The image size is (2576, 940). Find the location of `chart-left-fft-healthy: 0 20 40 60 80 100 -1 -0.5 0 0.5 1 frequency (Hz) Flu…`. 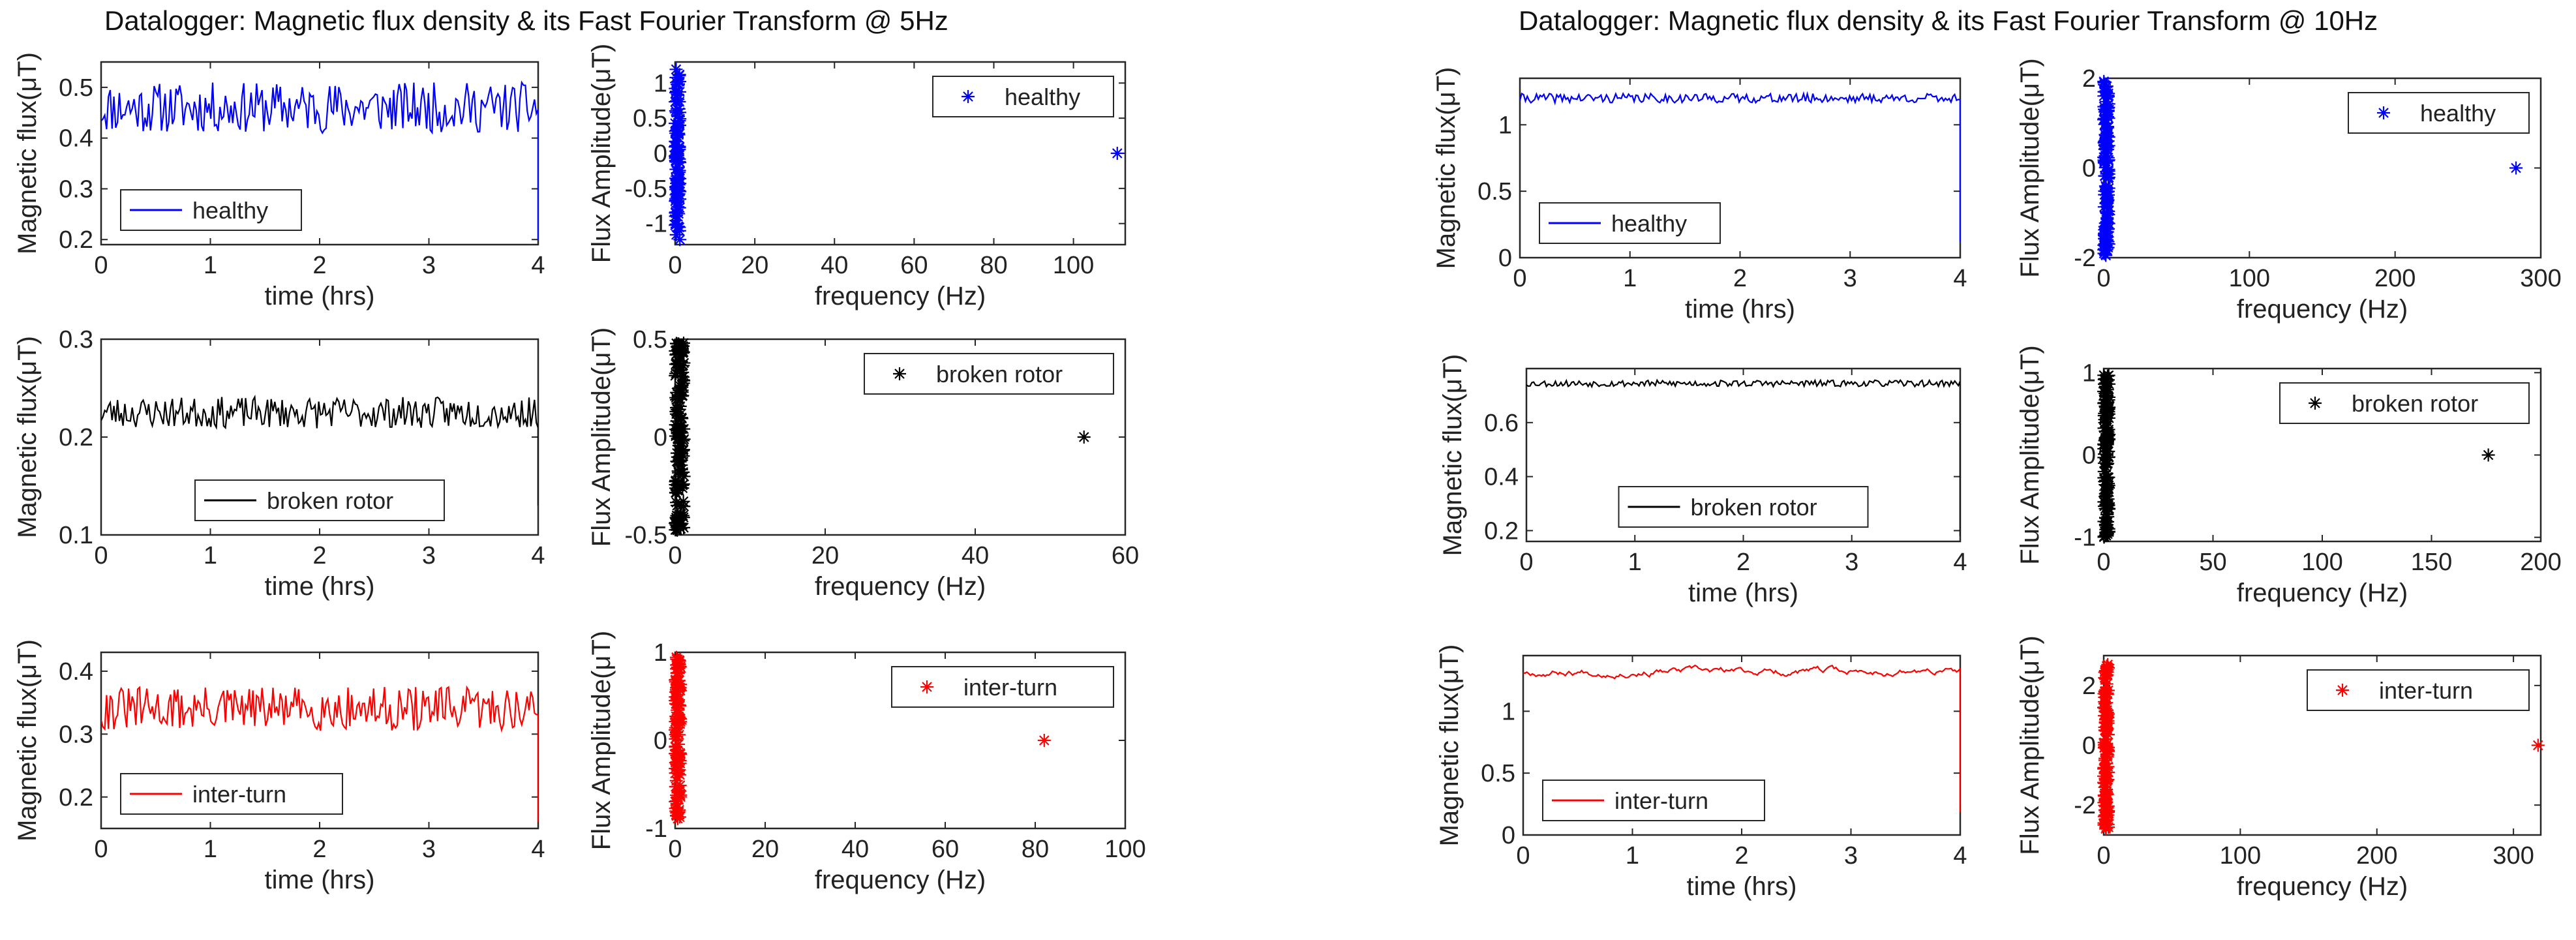

chart-left-fft-healthy: 0 20 40 60 80 100 -1 -0.5 0 0.5 1 frequency (Hz) Flu… is located at coordinates (857, 178).